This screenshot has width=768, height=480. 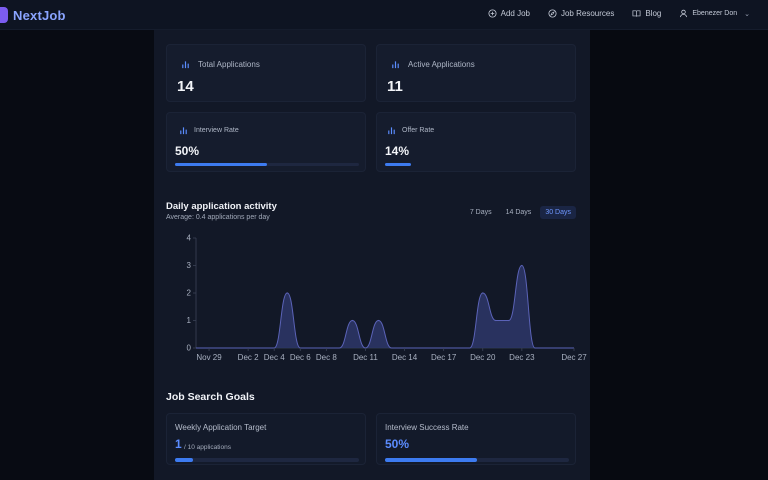 I want to click on nav-job-resources: Job Resources, so click(x=581, y=13).